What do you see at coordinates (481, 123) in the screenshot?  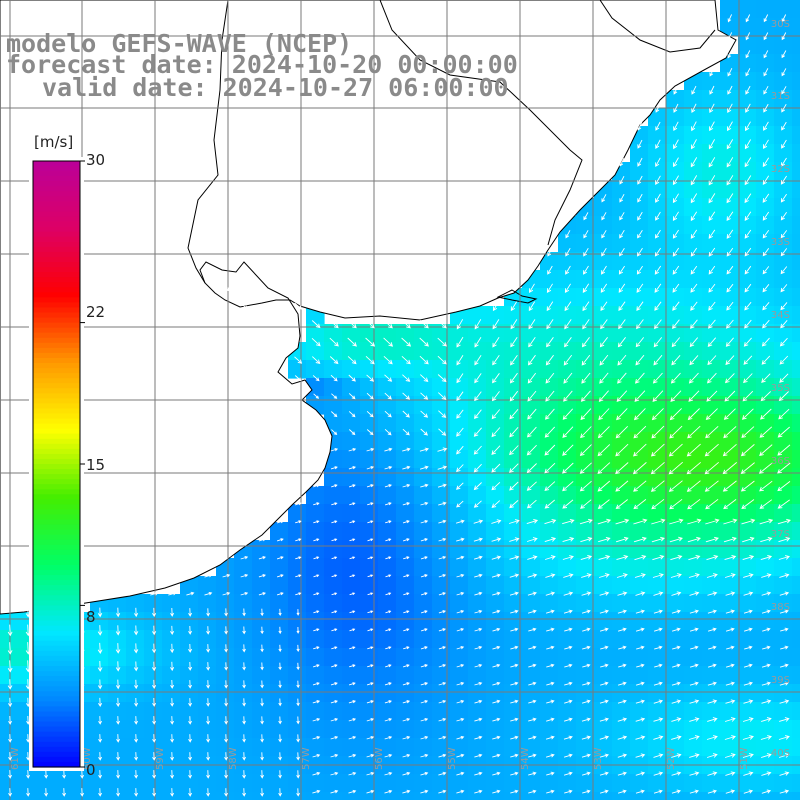 I see `border-line` at bounding box center [481, 123].